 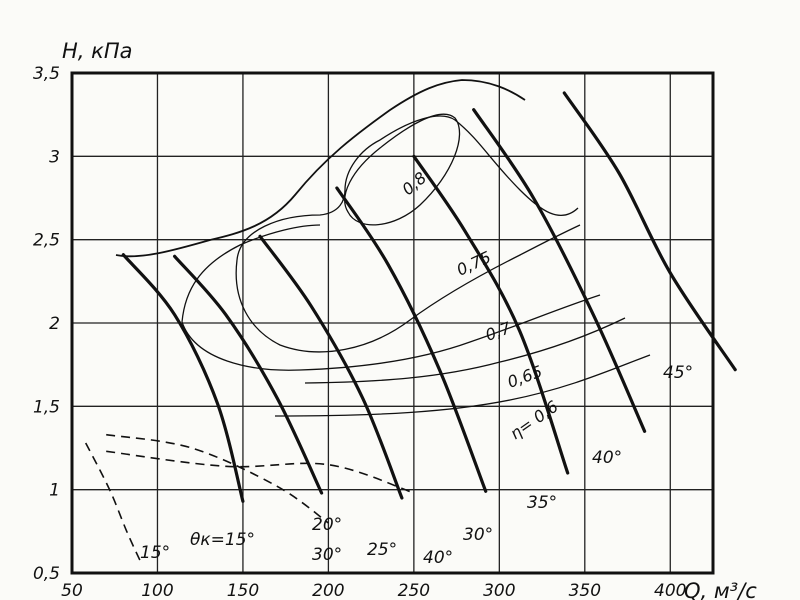 I want to click on x-tick-50: 50, so click(x=72, y=590).